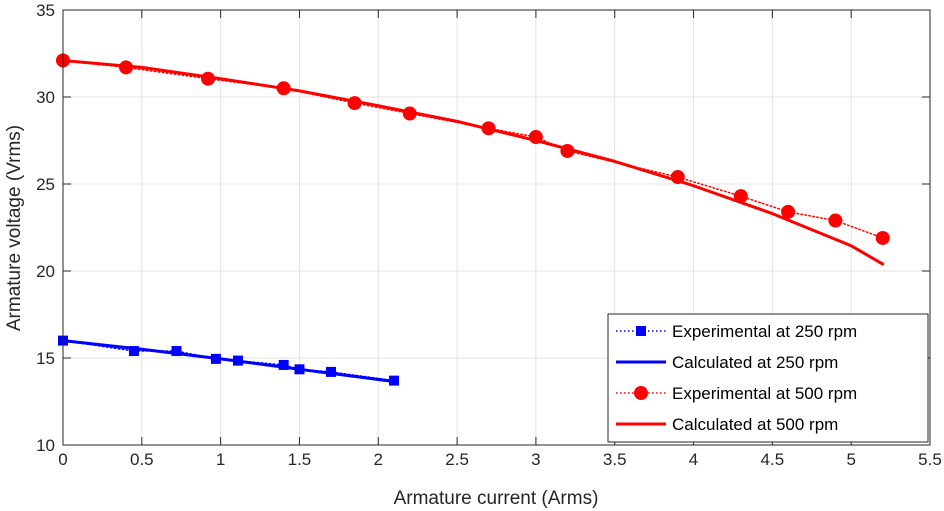 This screenshot has width=944, height=511. What do you see at coordinates (496, 498) in the screenshot?
I see `x-axis-label: Armature current (Arms)` at bounding box center [496, 498].